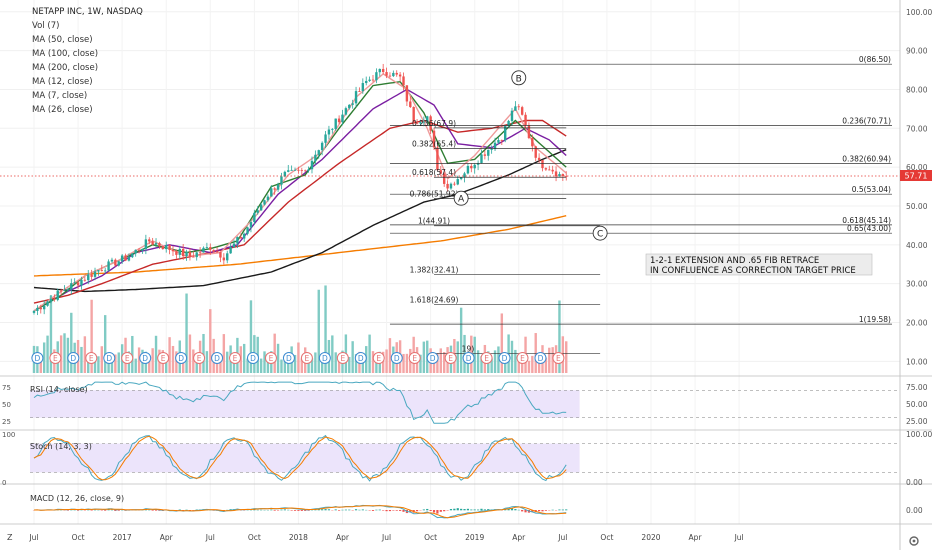 This screenshot has width=932, height=550. I want to click on time-tick-label: 2020, so click(650, 537).